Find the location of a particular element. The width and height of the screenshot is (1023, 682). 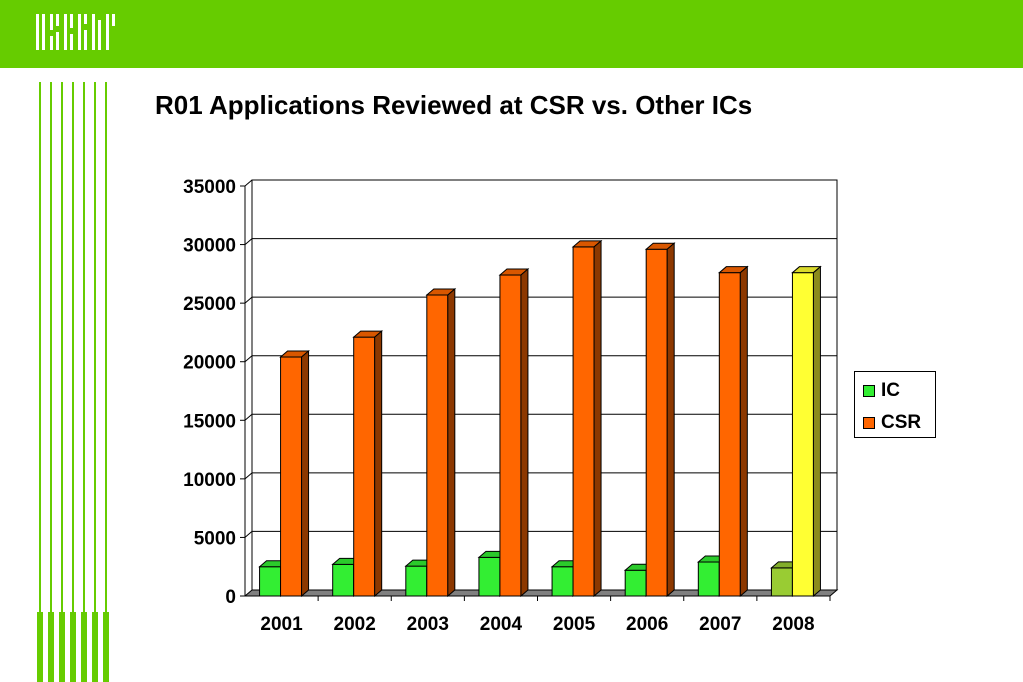

bar-csr-2001 is located at coordinates (291, 476).